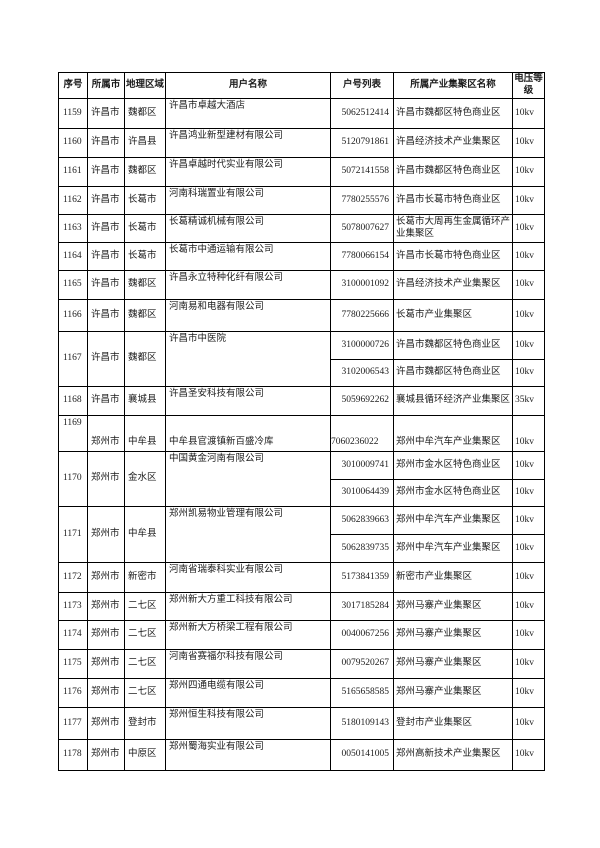 Image resolution: width=600 pixels, height=848 pixels. Describe the element at coordinates (453, 755) in the screenshot. I see `cluster-cell: 郑州高新技术产业集聚区` at that location.